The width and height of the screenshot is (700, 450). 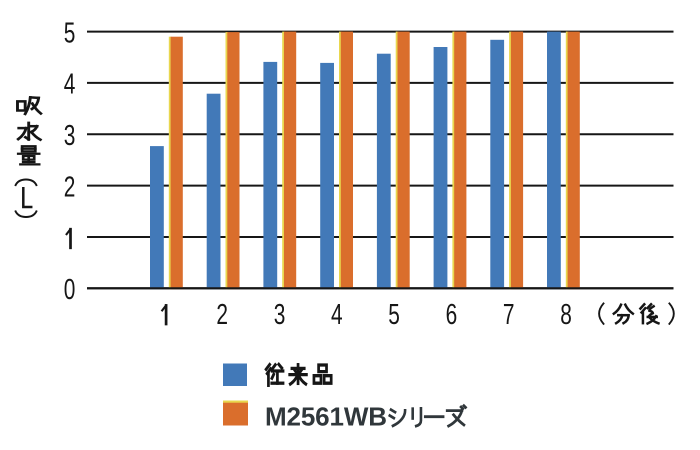 What do you see at coordinates (566, 315) in the screenshot?
I see `svg-text: 8` at bounding box center [566, 315].